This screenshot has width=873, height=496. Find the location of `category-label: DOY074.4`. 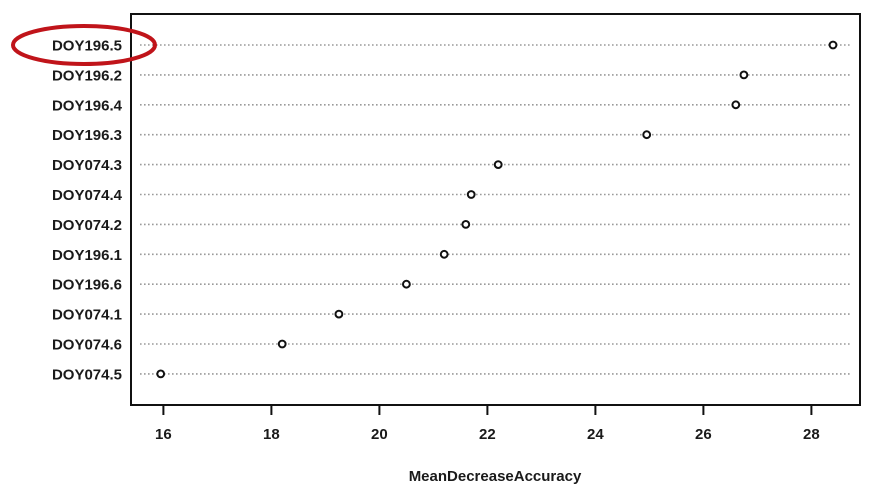

category-label: DOY074.4 is located at coordinates (87, 195).